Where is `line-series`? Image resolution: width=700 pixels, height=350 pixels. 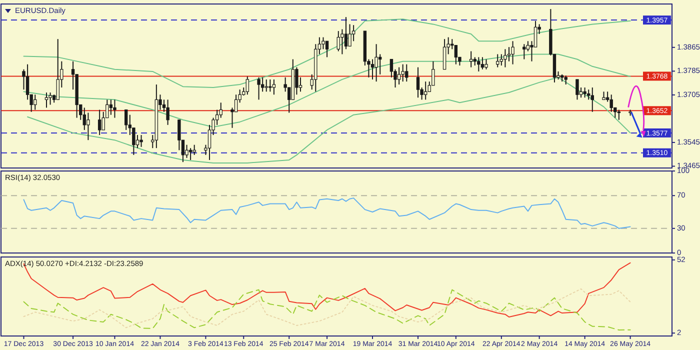
line-series is located at coordinates (327, 213).